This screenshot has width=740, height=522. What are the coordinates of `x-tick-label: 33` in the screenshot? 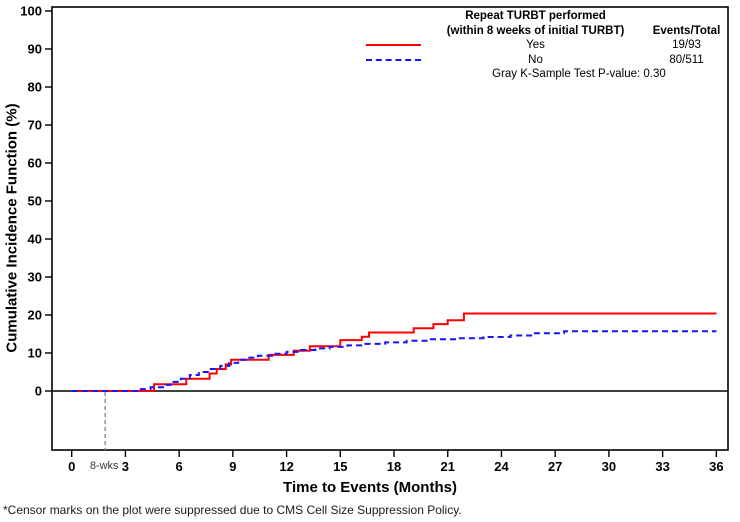 It's located at (662, 466).